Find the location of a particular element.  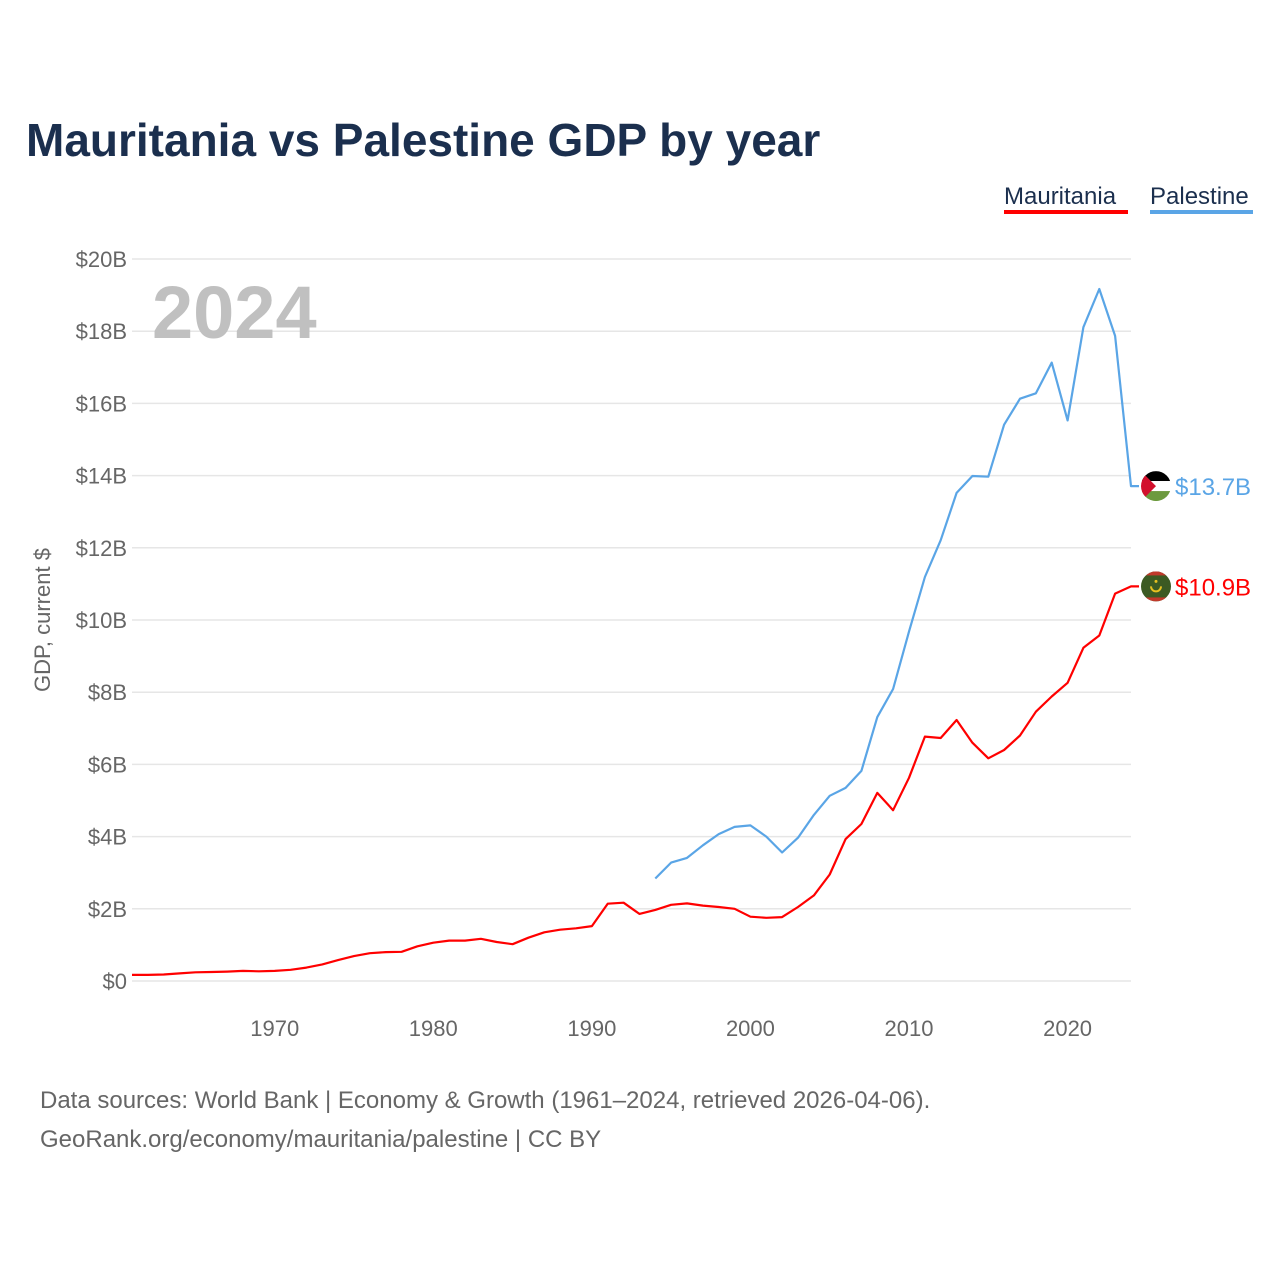

x-tick-label: 2010 is located at coordinates (909, 1028).